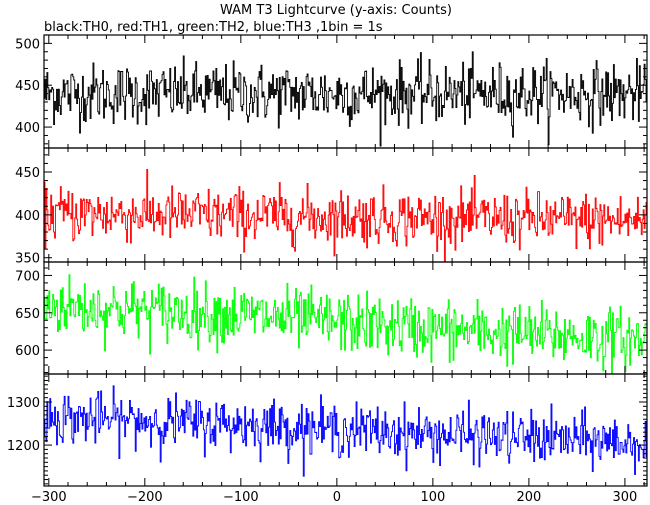 The width and height of the screenshot is (650, 505). I want to click on y-tick-label: 350, so click(27, 259).